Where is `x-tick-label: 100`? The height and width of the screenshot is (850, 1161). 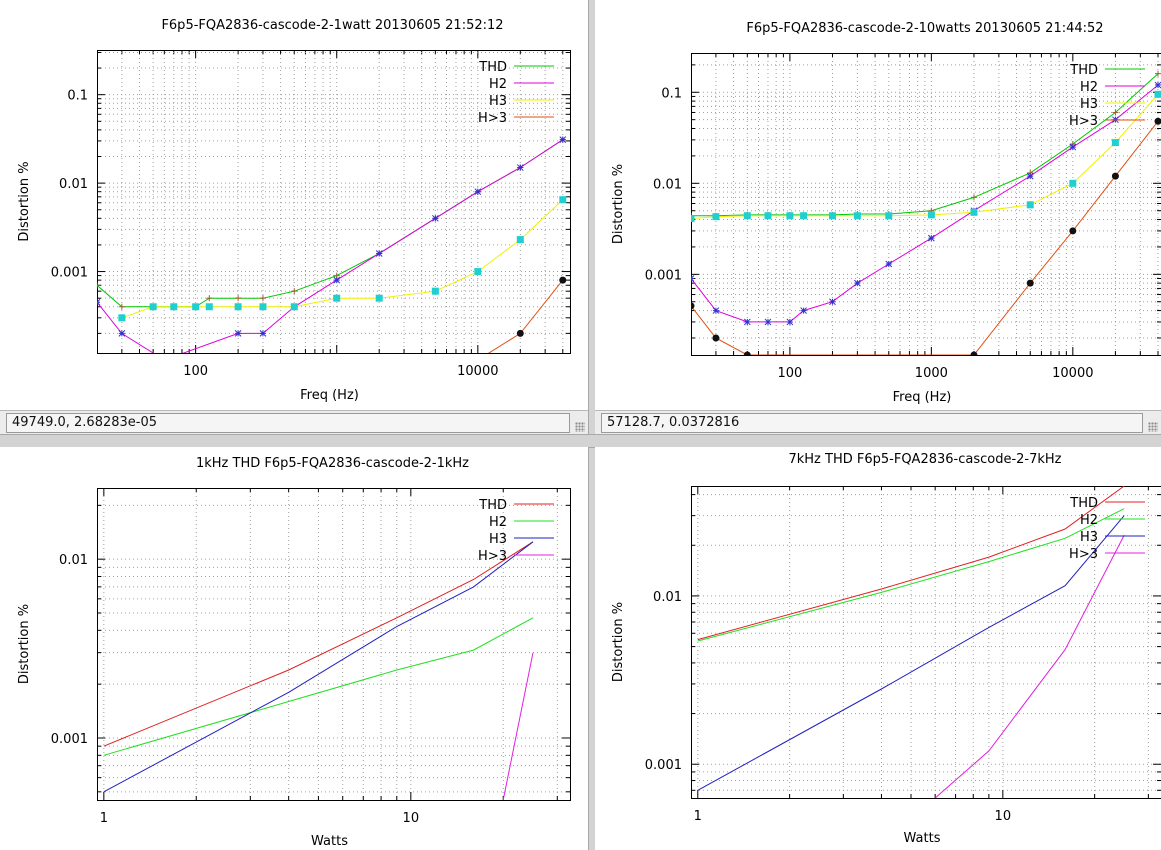 x-tick-label: 100 is located at coordinates (789, 373).